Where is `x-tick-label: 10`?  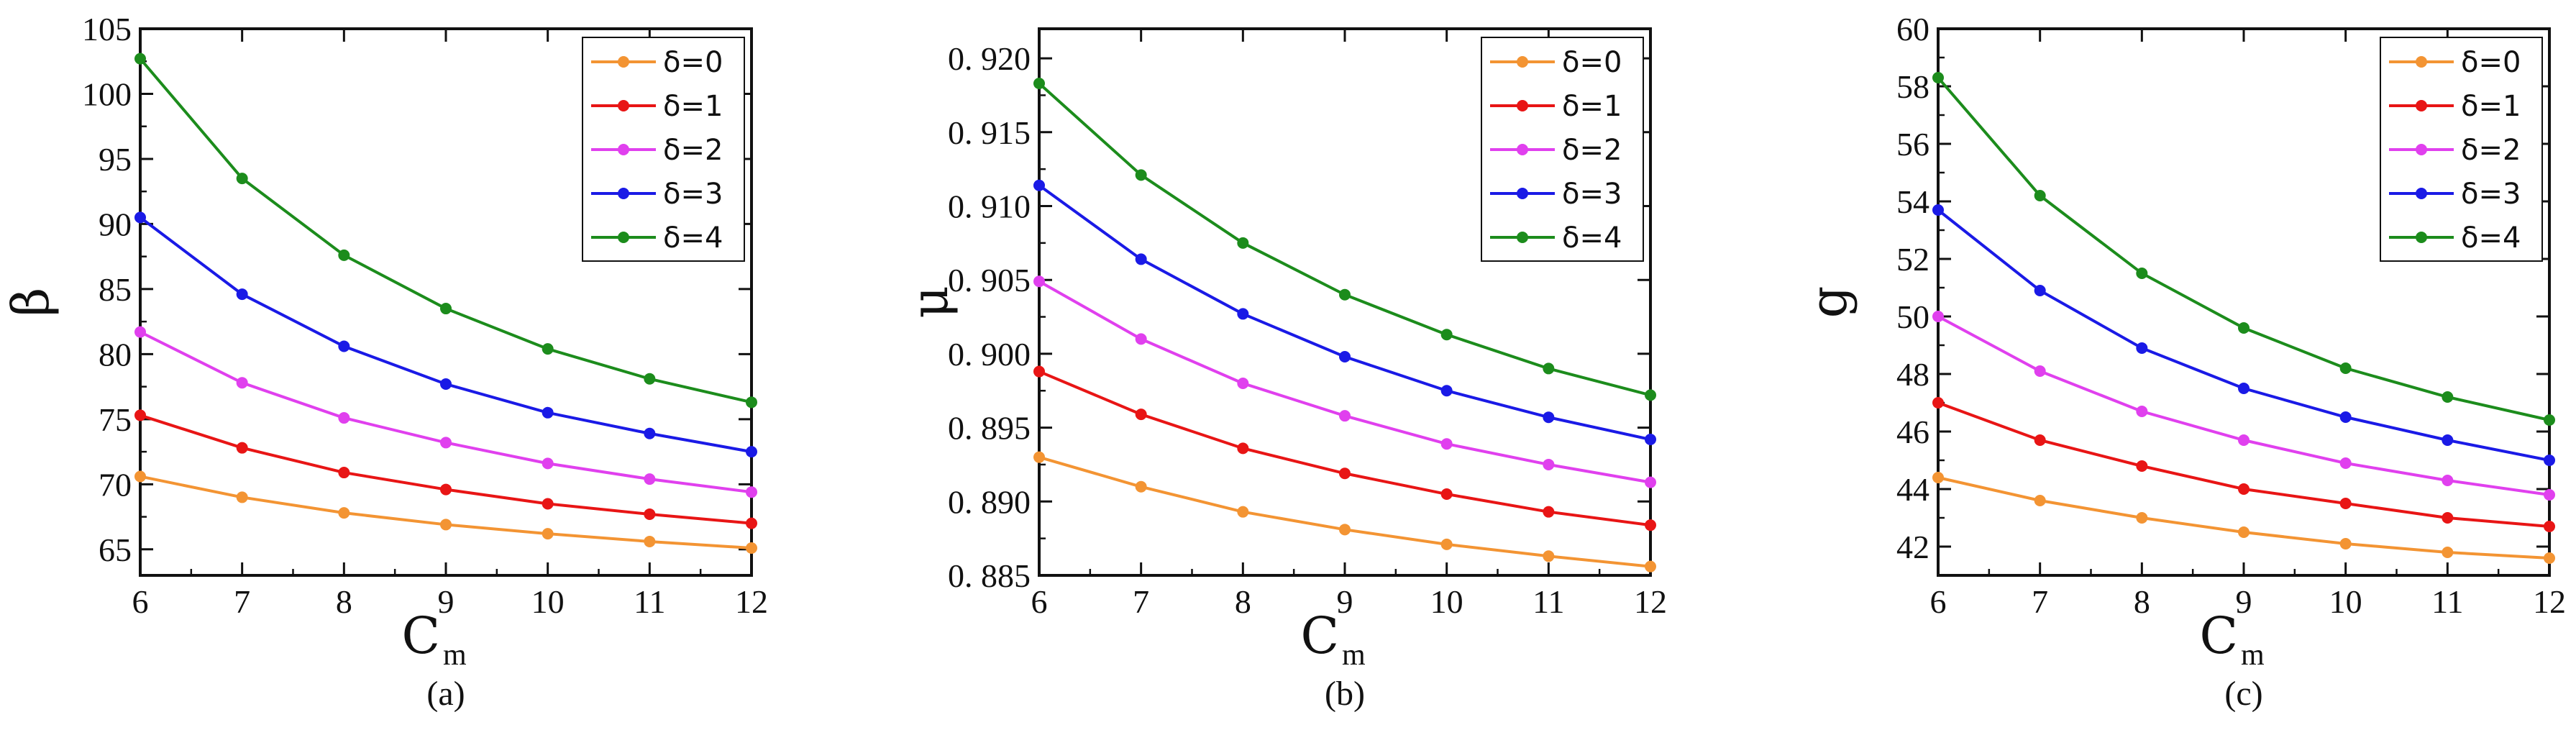 x-tick-label: 10 is located at coordinates (1446, 601).